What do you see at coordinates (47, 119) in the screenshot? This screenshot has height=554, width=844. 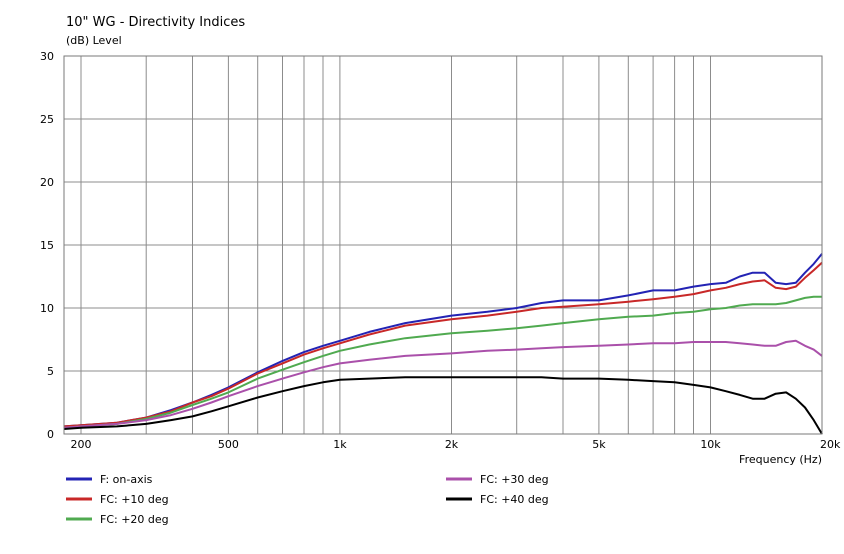 I see `y-tick-label: 25` at bounding box center [47, 119].